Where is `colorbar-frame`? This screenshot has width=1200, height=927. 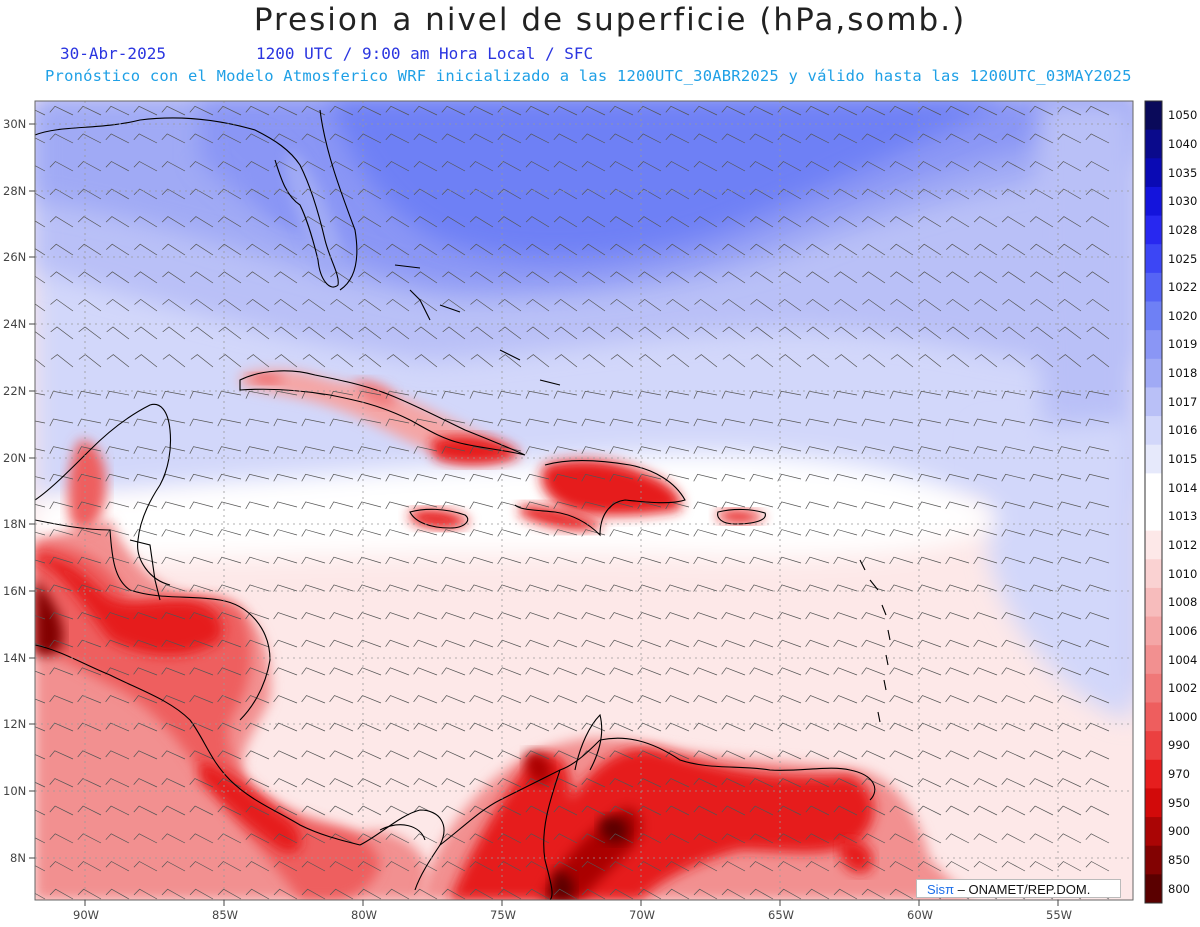 colorbar-frame is located at coordinates (1153, 502).